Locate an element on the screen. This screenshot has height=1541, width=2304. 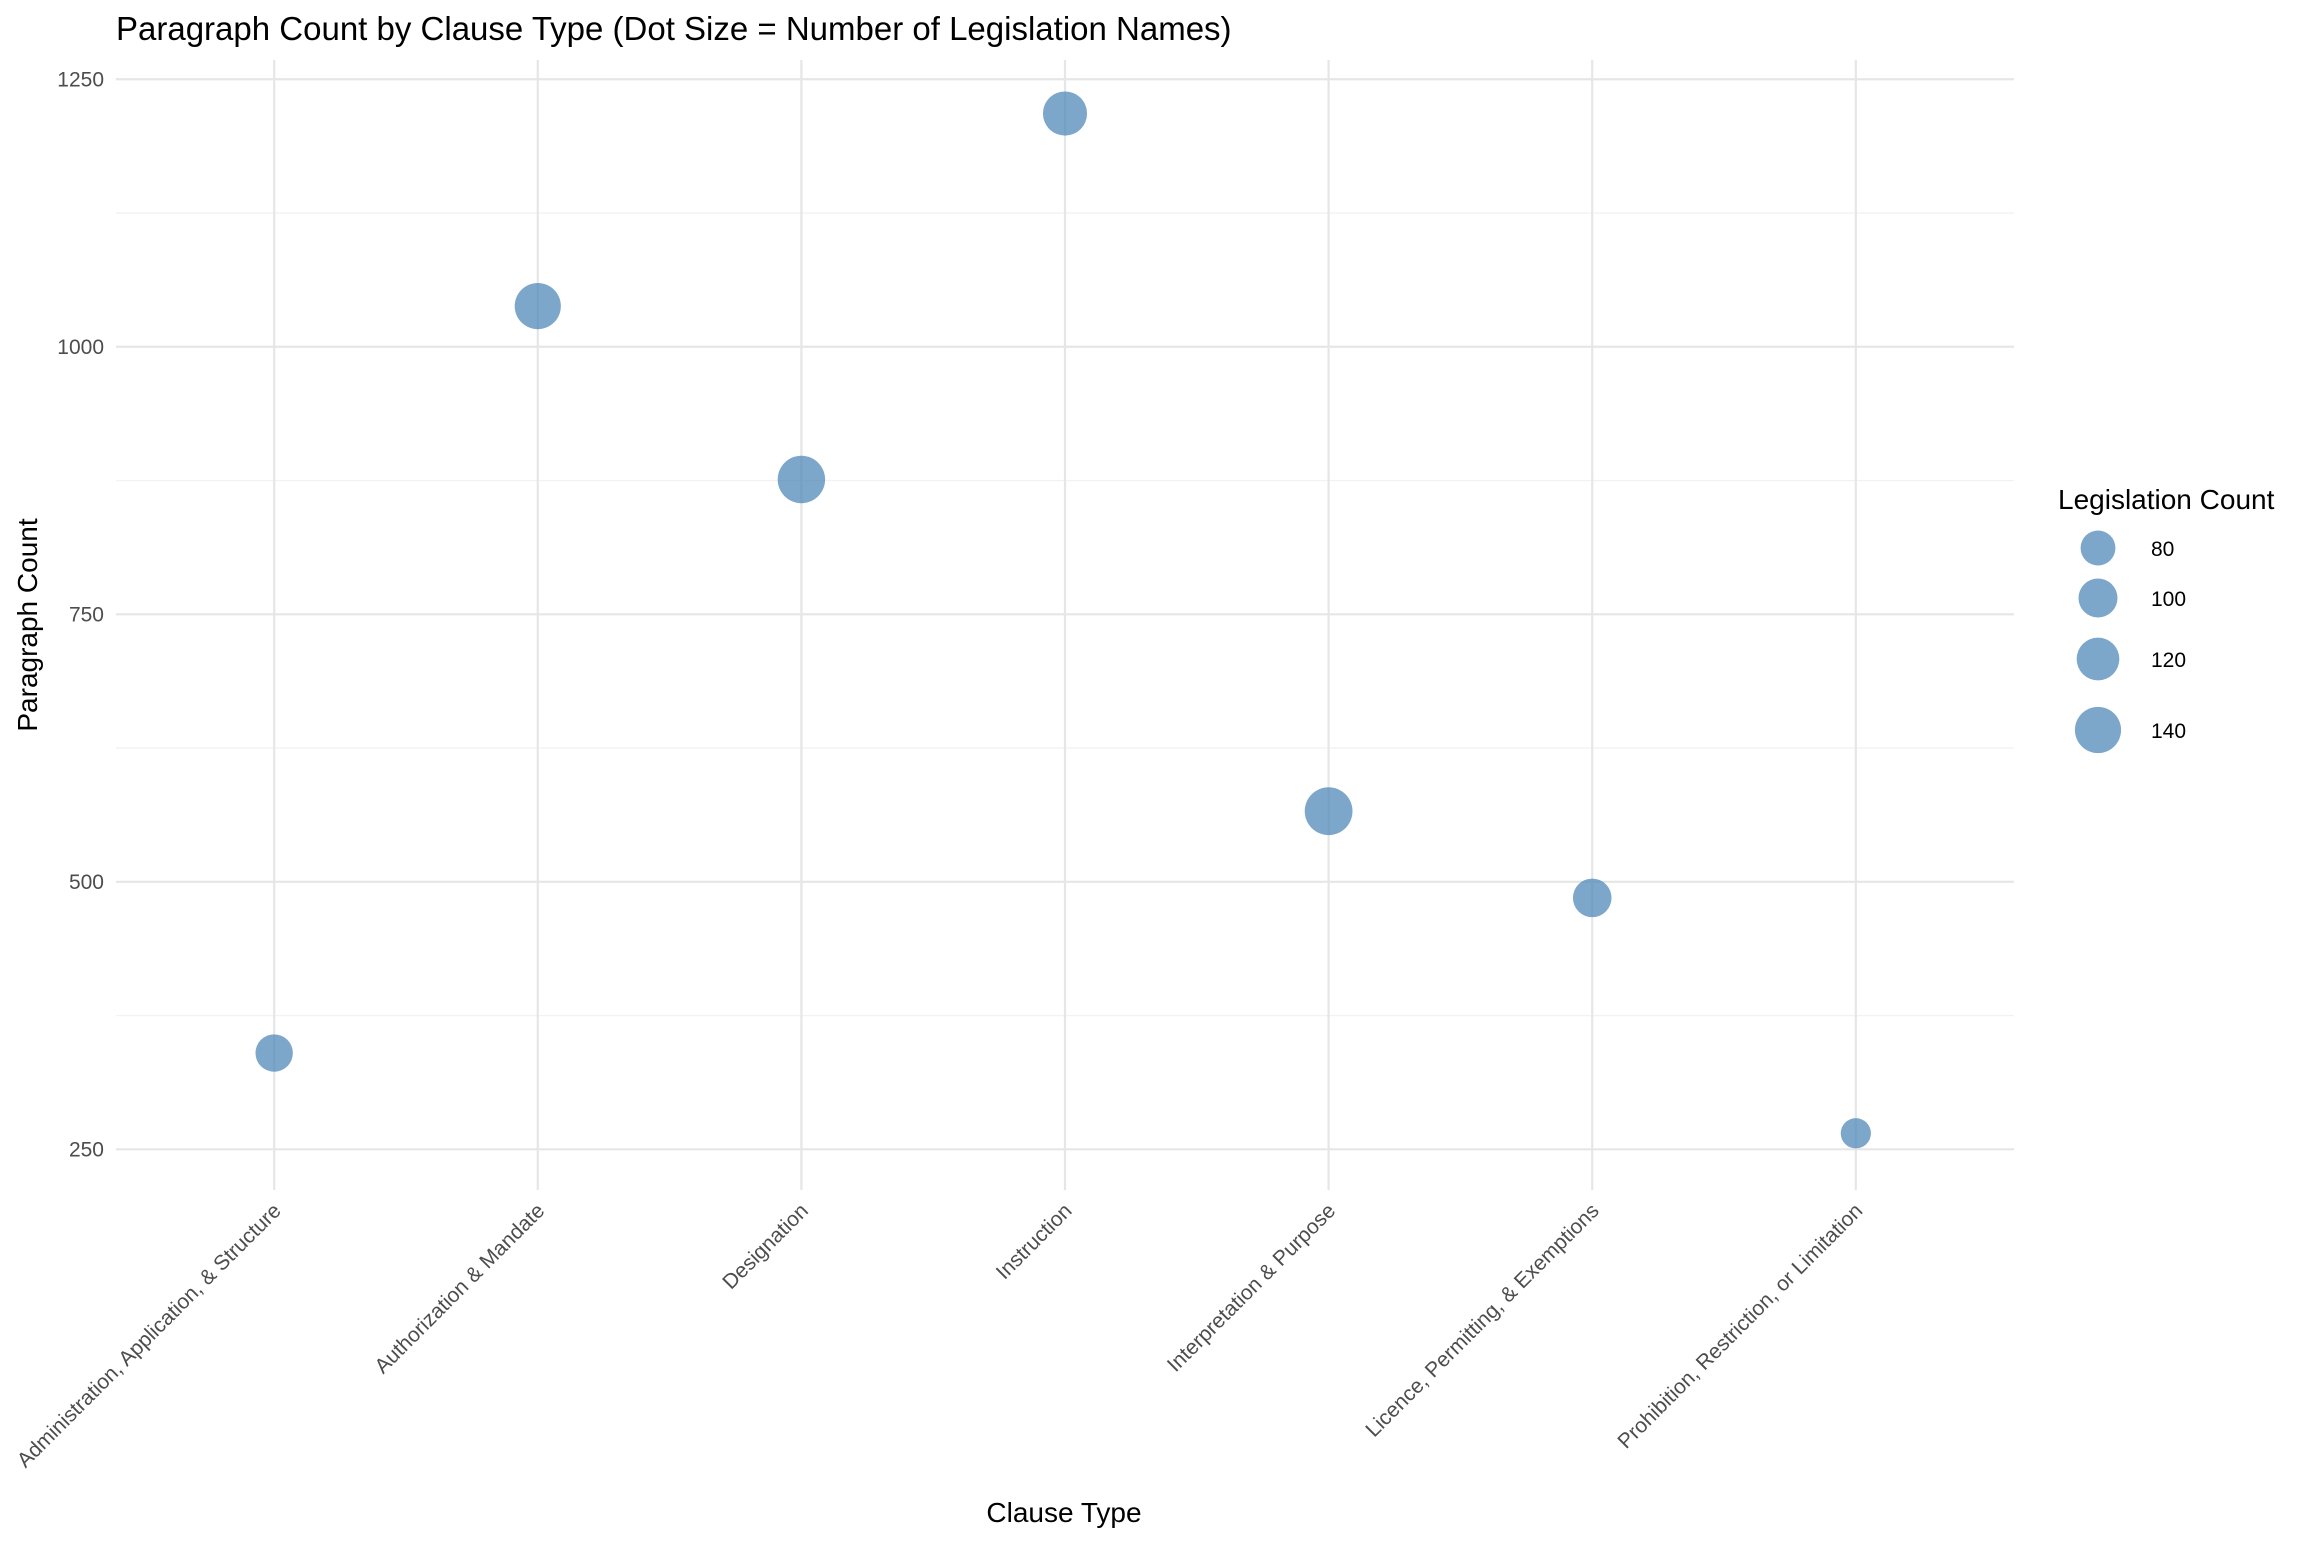
y-axis-title: Paragraph Count is located at coordinates (27, 624).